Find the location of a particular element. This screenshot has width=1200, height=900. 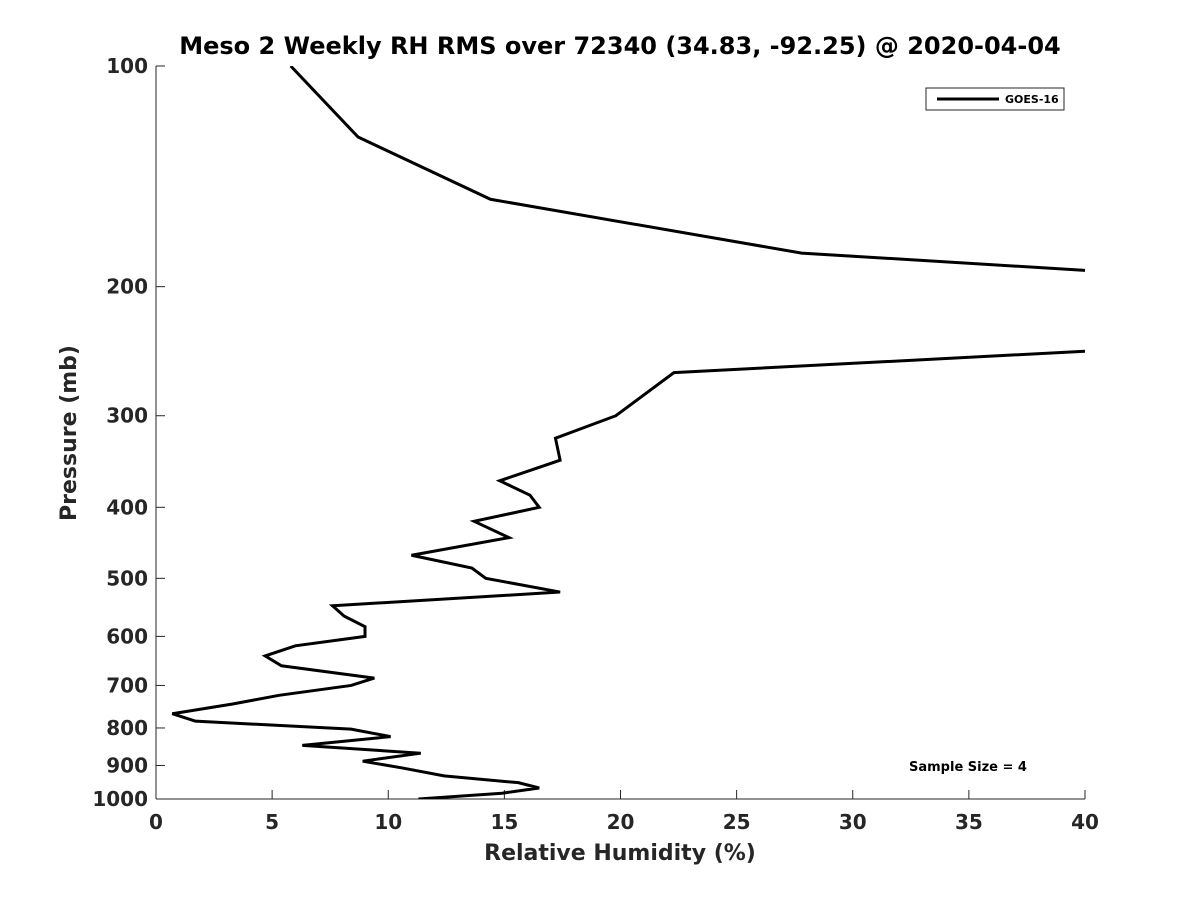

y-tick-label: 100 is located at coordinates (127, 66).